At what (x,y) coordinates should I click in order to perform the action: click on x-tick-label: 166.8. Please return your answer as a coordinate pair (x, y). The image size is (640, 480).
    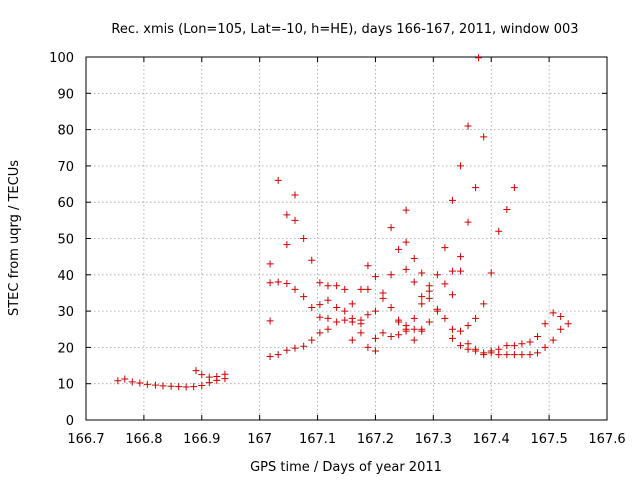
    Looking at the image, I should click on (143, 439).